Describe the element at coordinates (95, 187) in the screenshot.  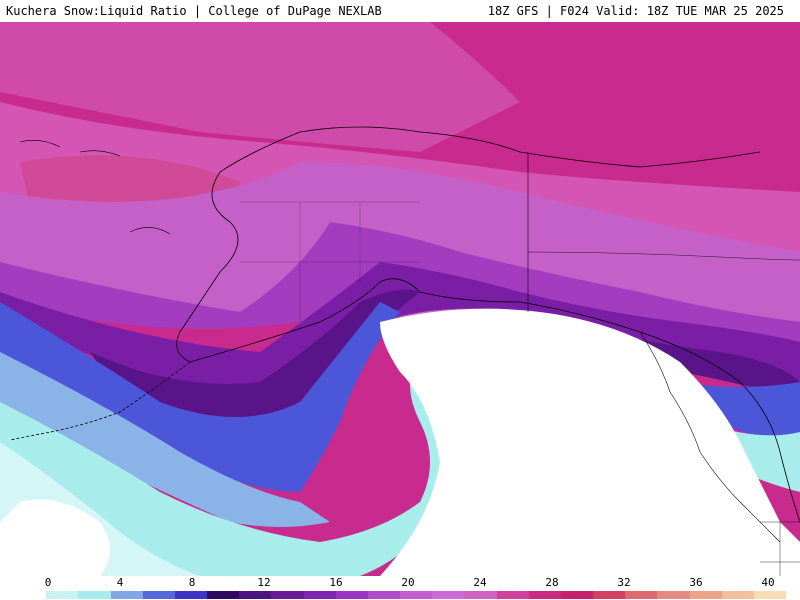
I see `coastline-bering-islands` at that location.